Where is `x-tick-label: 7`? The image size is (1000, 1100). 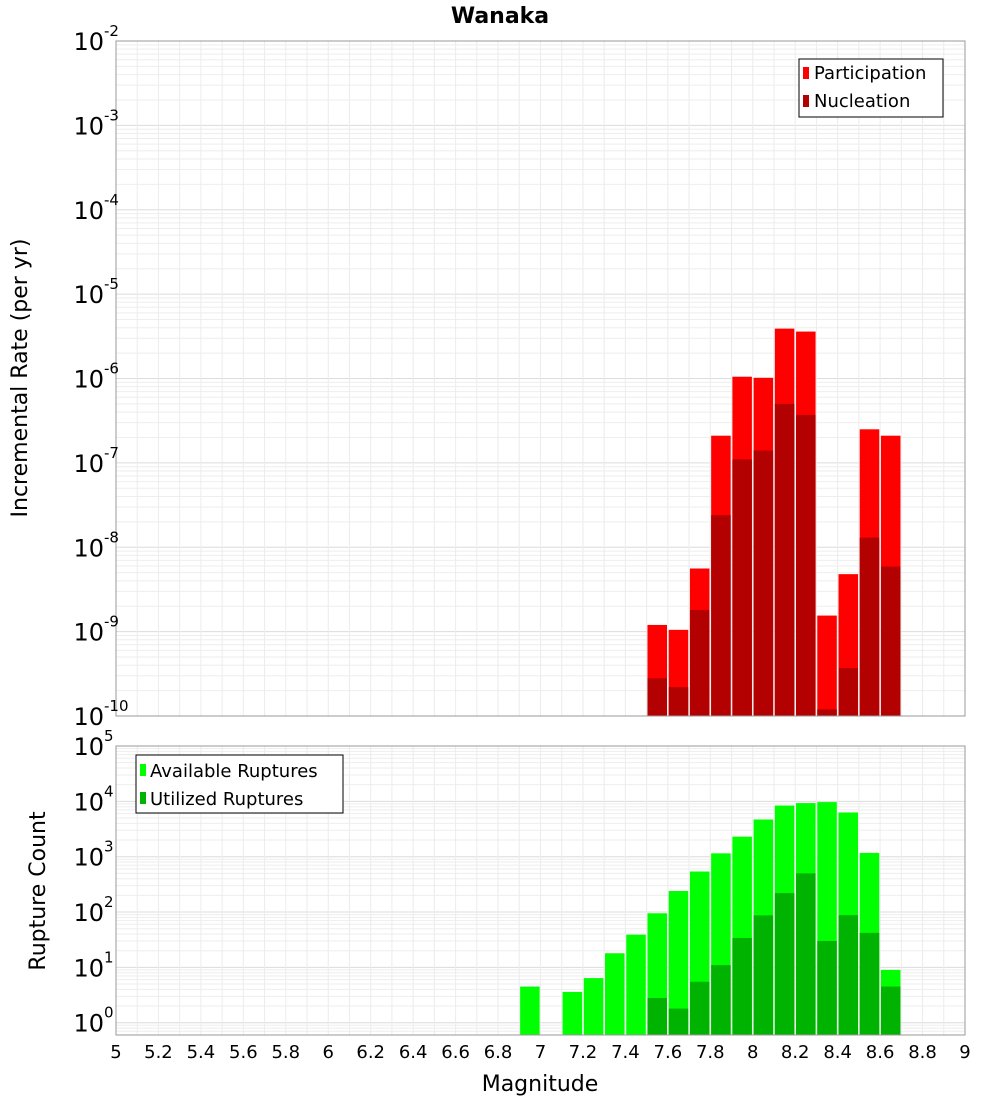
x-tick-label: 7 is located at coordinates (540, 1052).